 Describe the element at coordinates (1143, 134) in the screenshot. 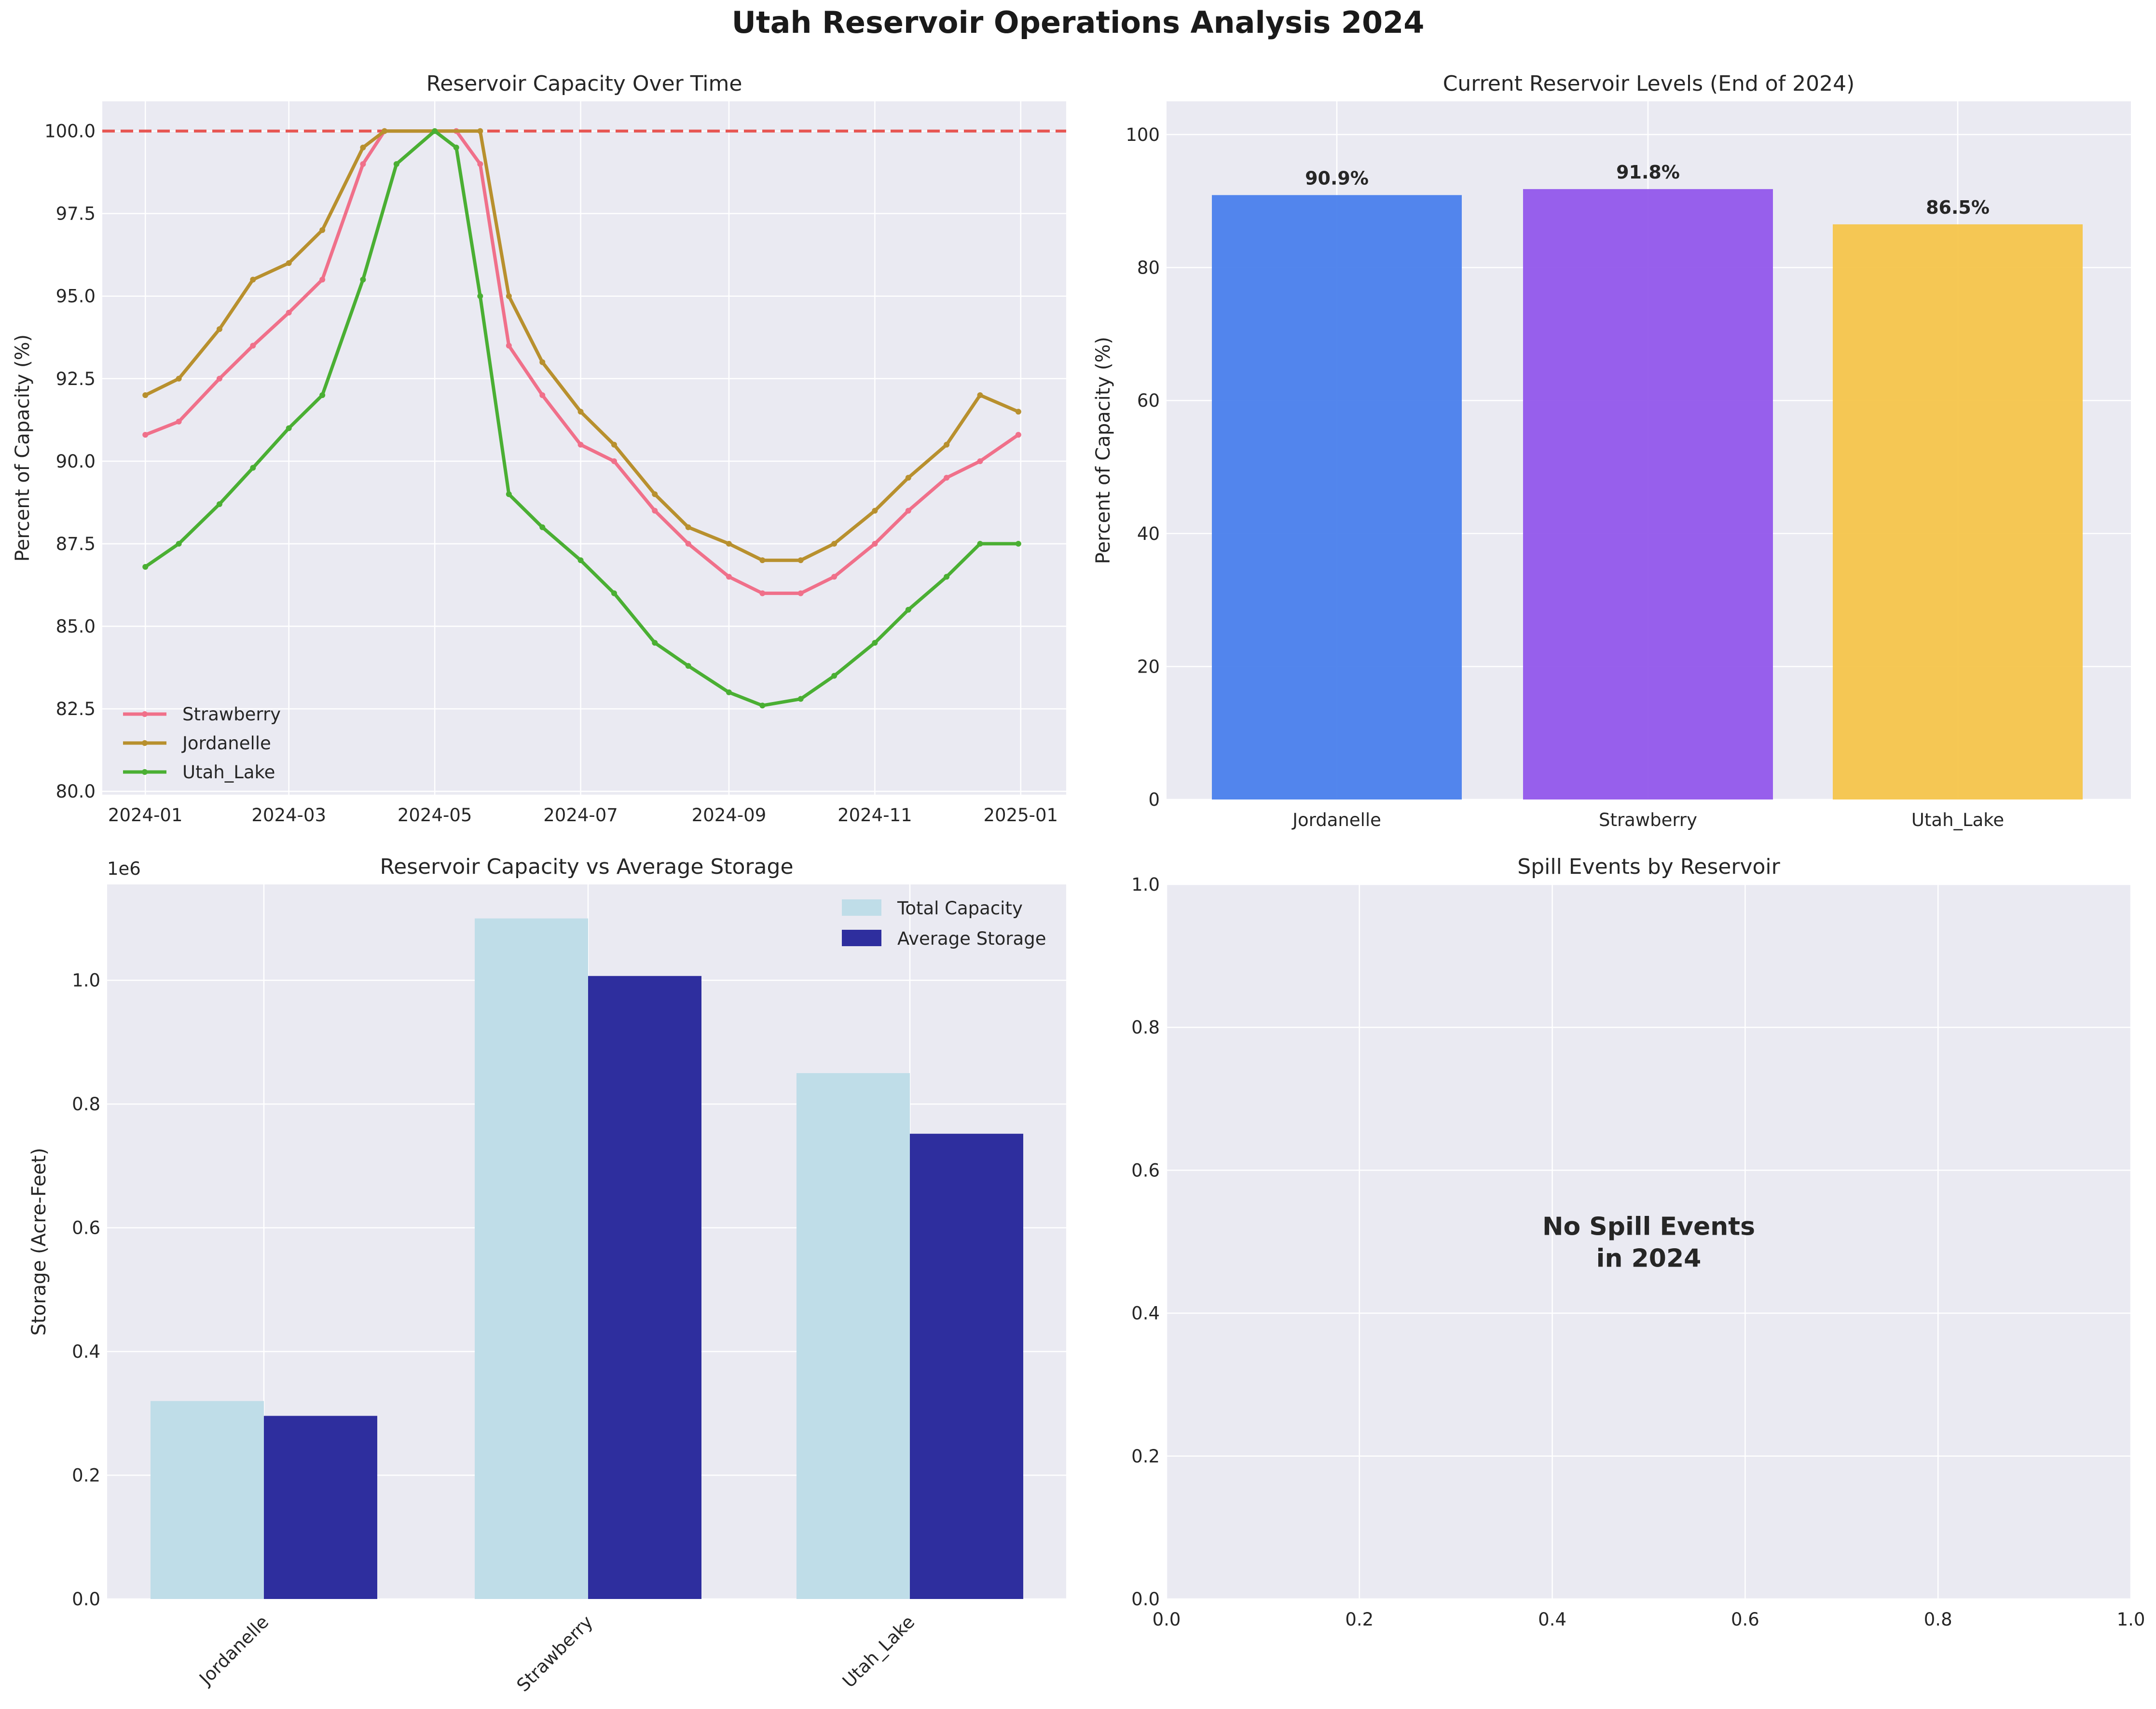

I see `levels-chart-ytick-label: 100` at that location.